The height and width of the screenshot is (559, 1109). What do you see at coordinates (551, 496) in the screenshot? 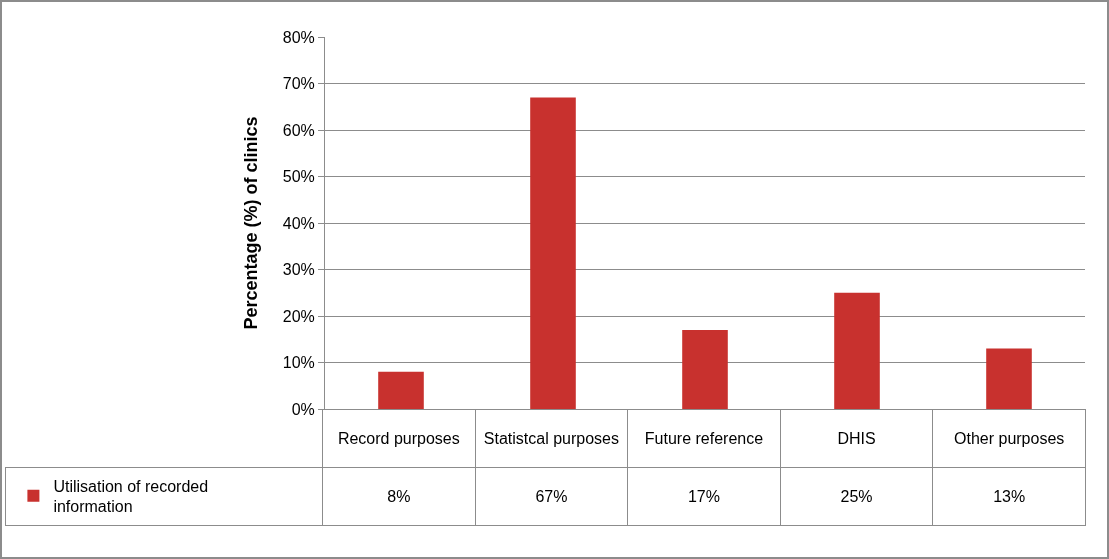
I see `data-label: 67%` at bounding box center [551, 496].